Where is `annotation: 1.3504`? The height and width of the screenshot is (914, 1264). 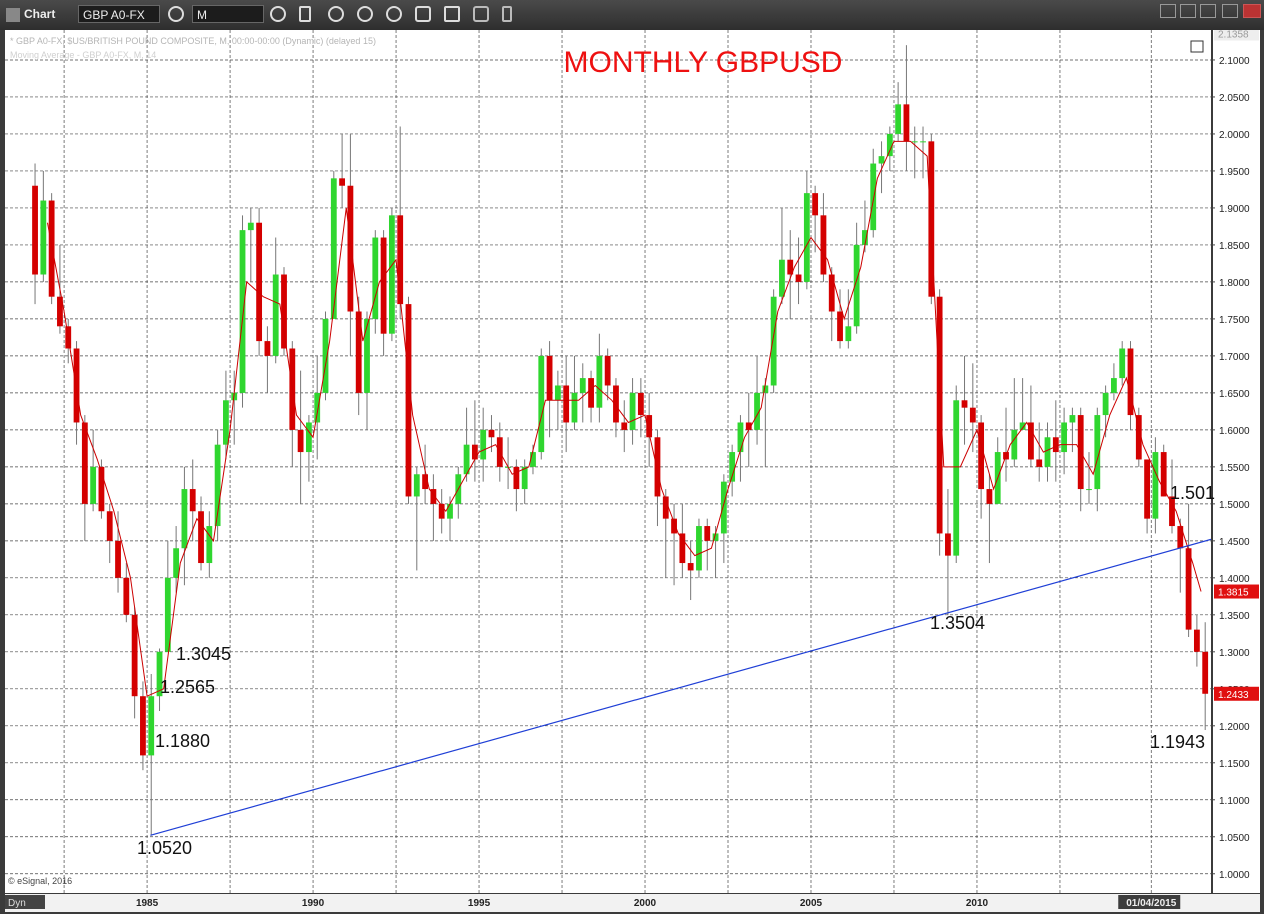
annotation: 1.3504 is located at coordinates (957, 623).